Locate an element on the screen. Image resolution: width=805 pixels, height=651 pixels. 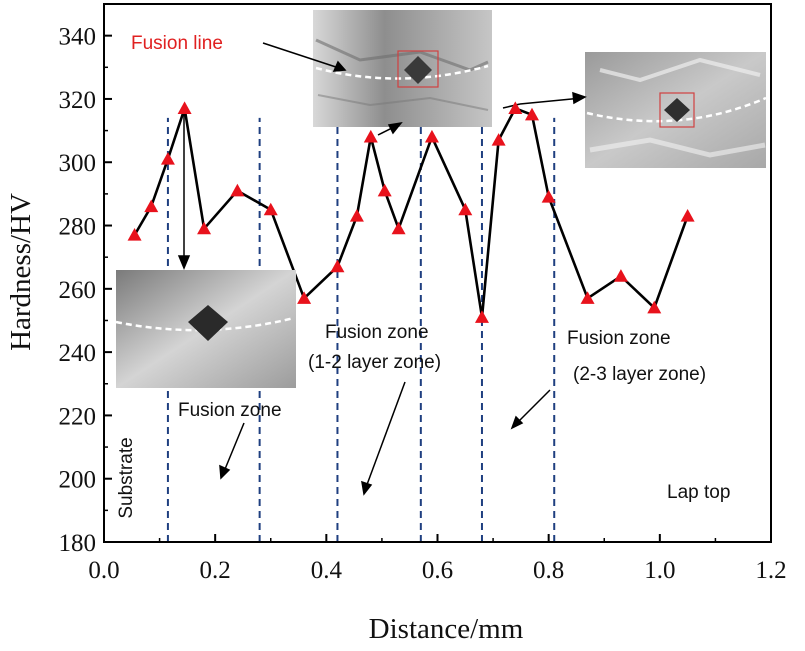
x-tick-label: 0.4 is located at coordinates (327, 570).